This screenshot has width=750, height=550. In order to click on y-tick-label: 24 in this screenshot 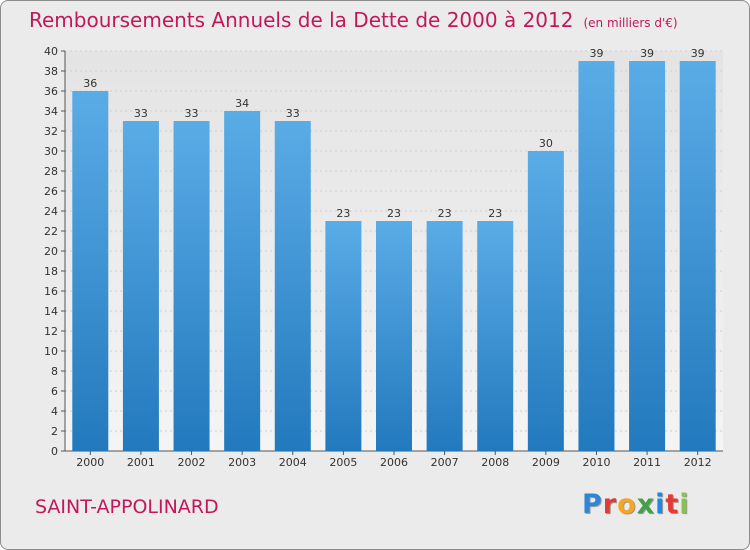, I will do `click(51, 211)`.